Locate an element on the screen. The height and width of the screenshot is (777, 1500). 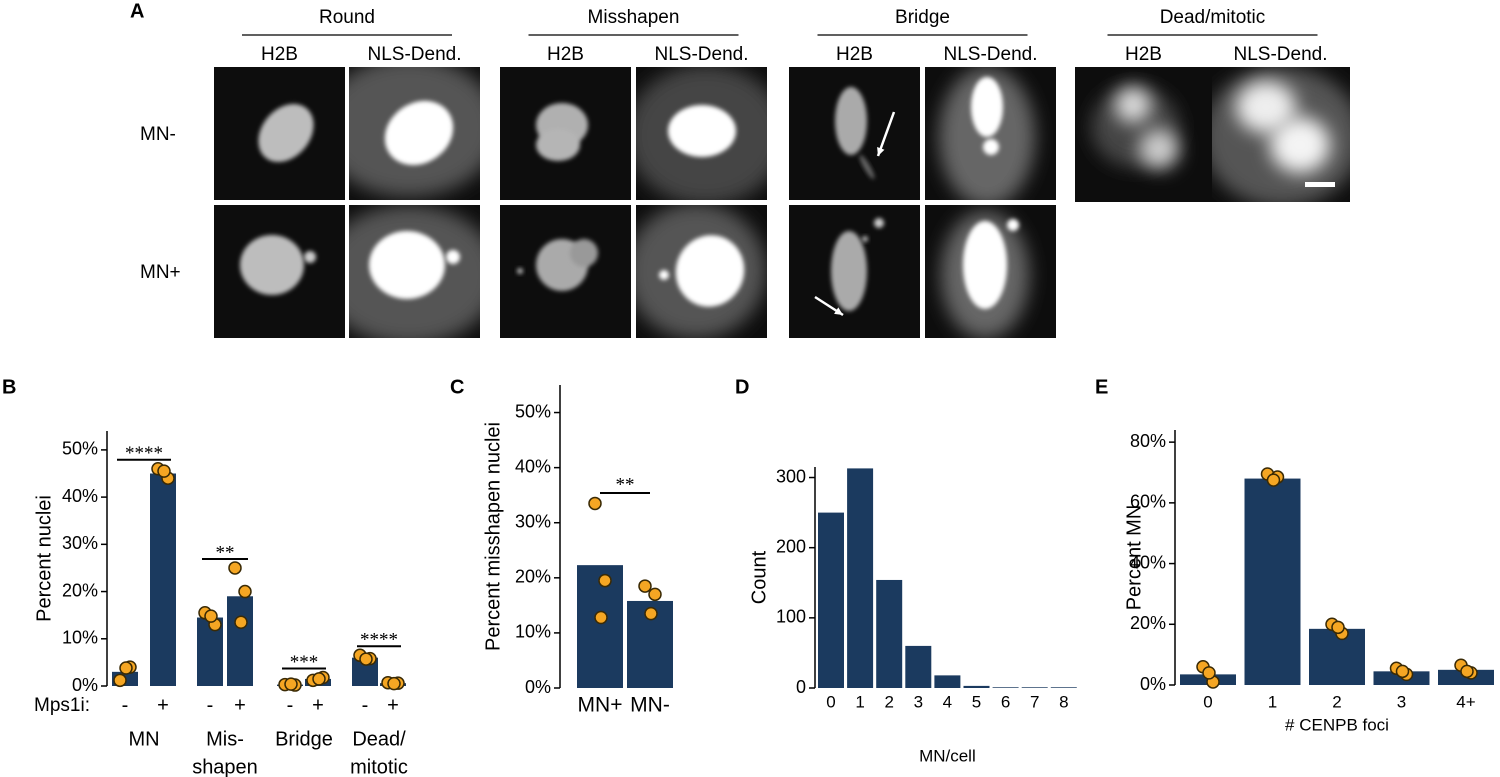
y-axis-label: Percent misshapen nuclei is located at coordinates (493, 536).